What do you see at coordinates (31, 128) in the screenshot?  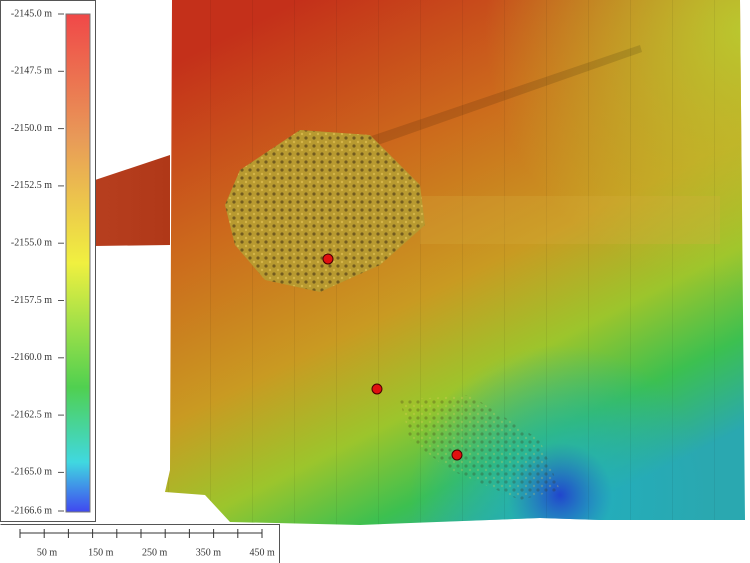 I see `legend-label: -2150.0 m` at bounding box center [31, 128].